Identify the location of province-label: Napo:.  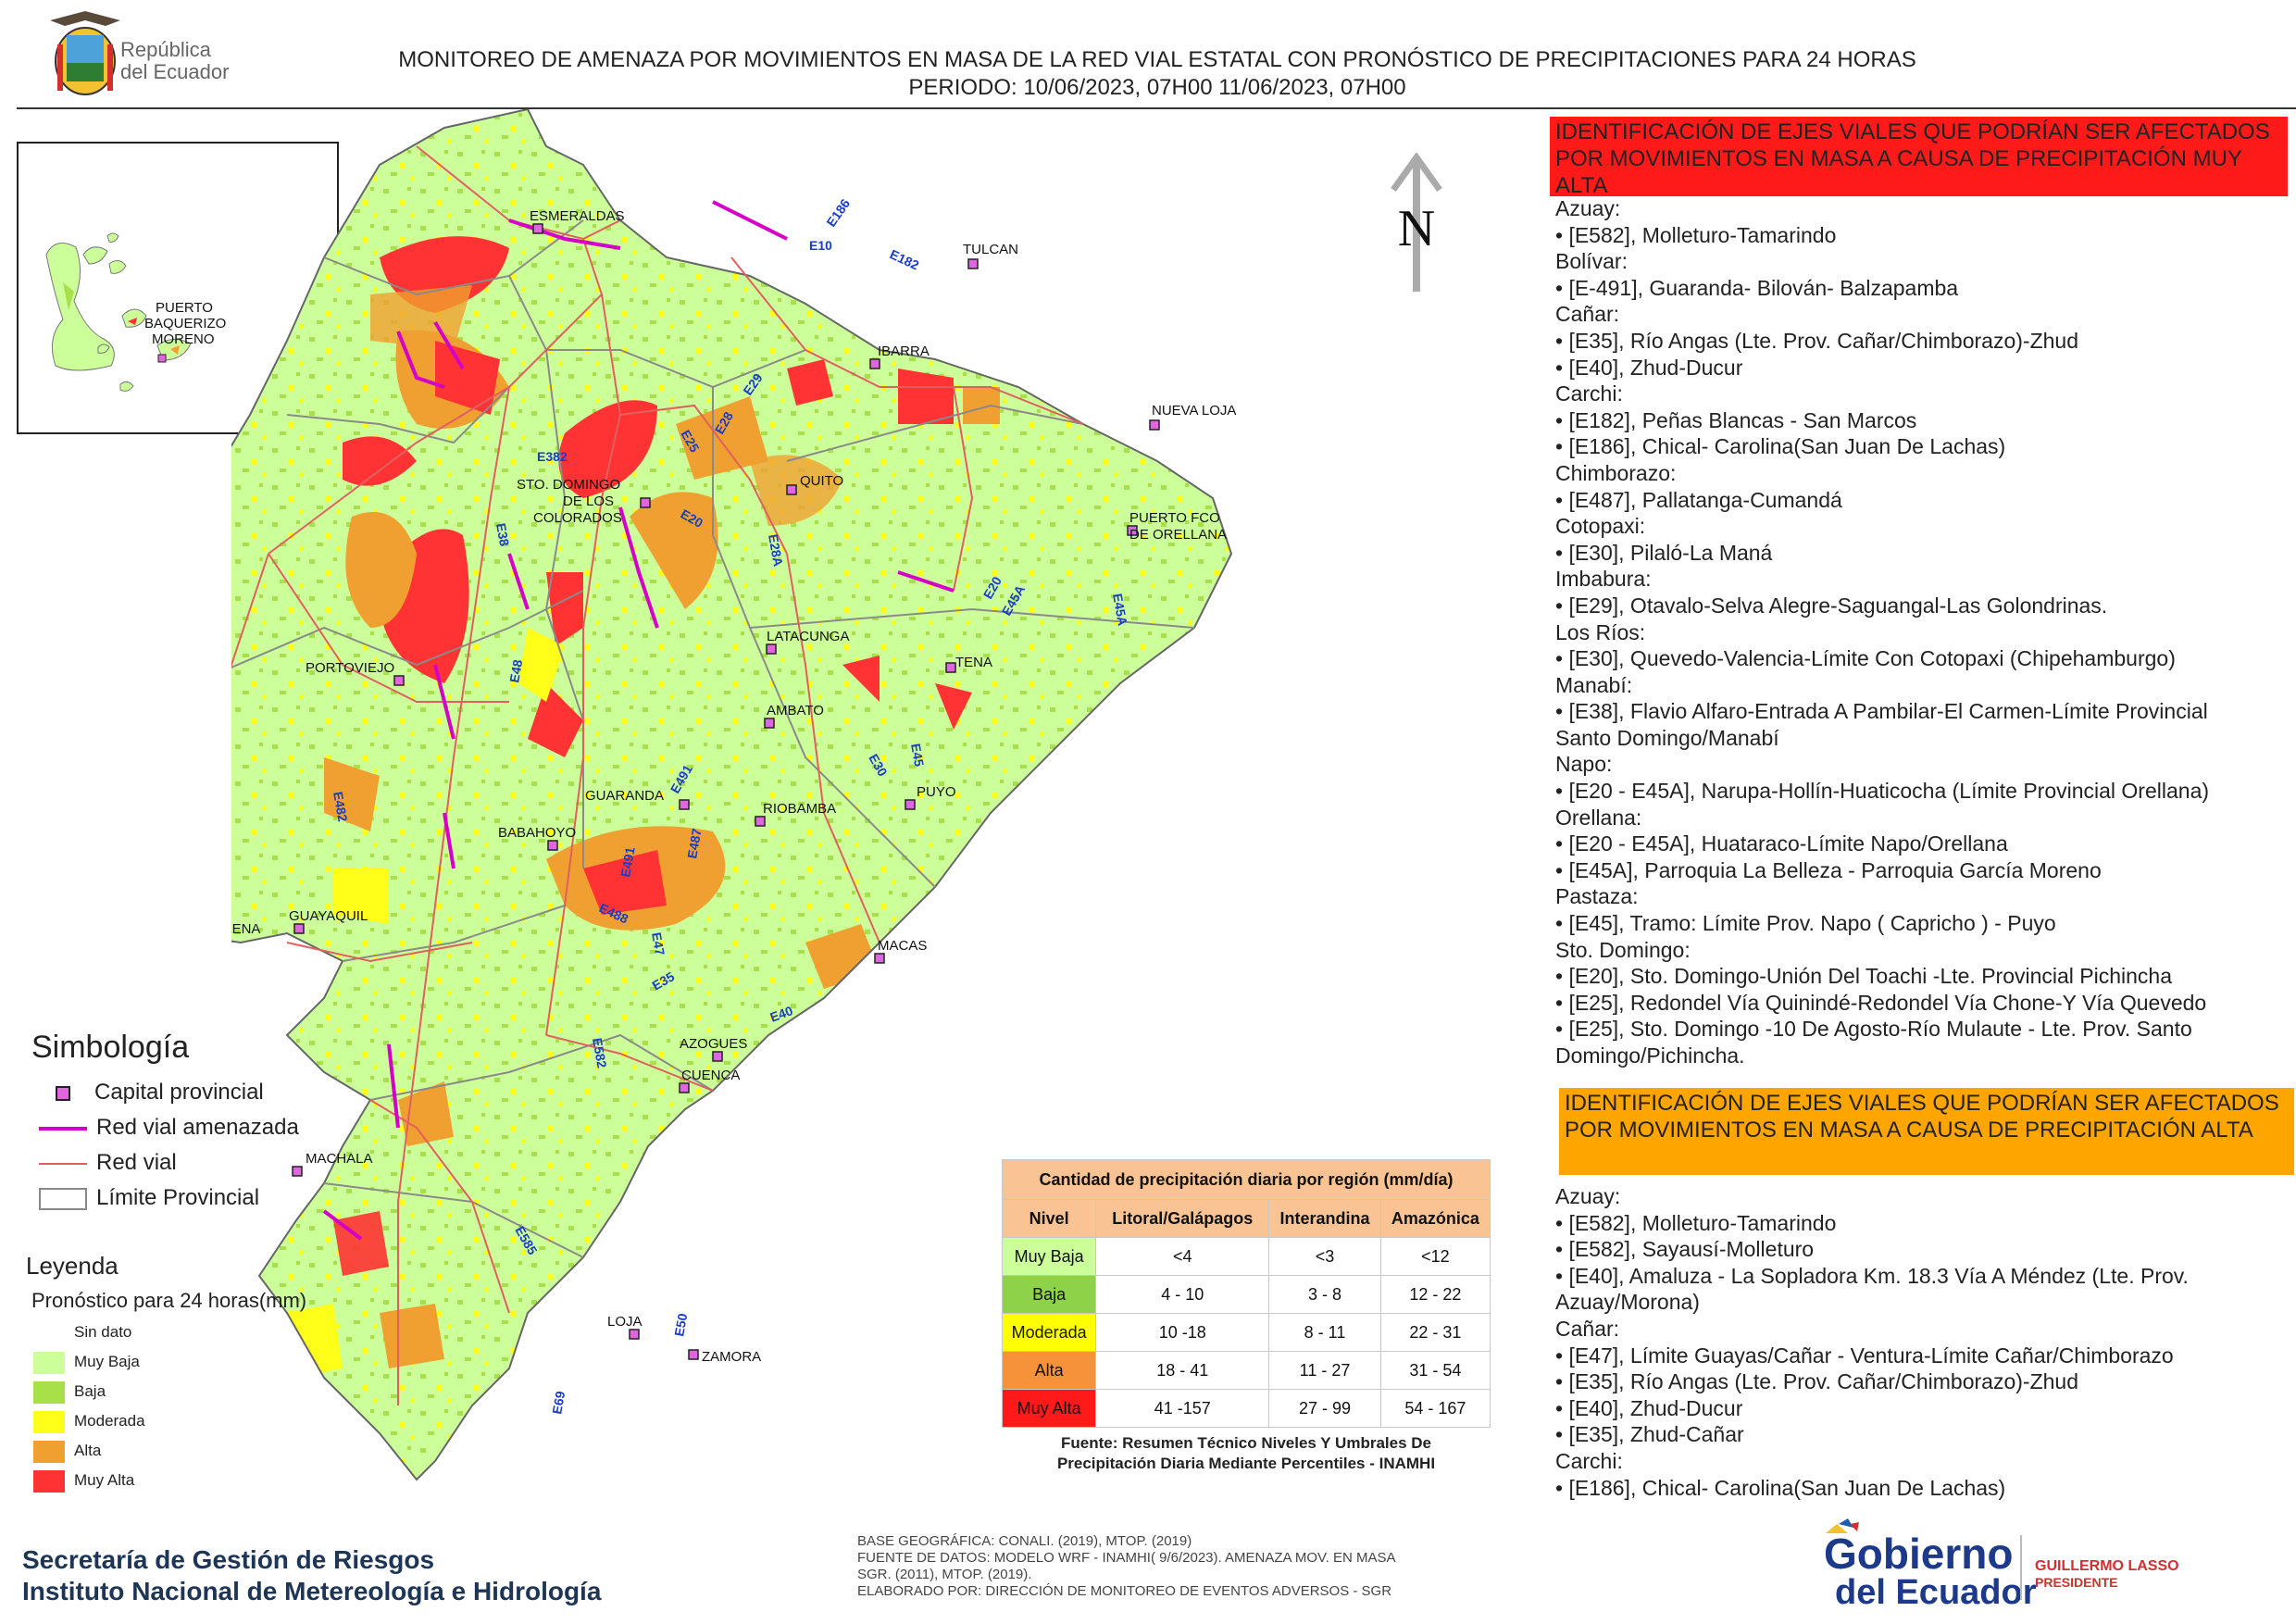
(1584, 764).